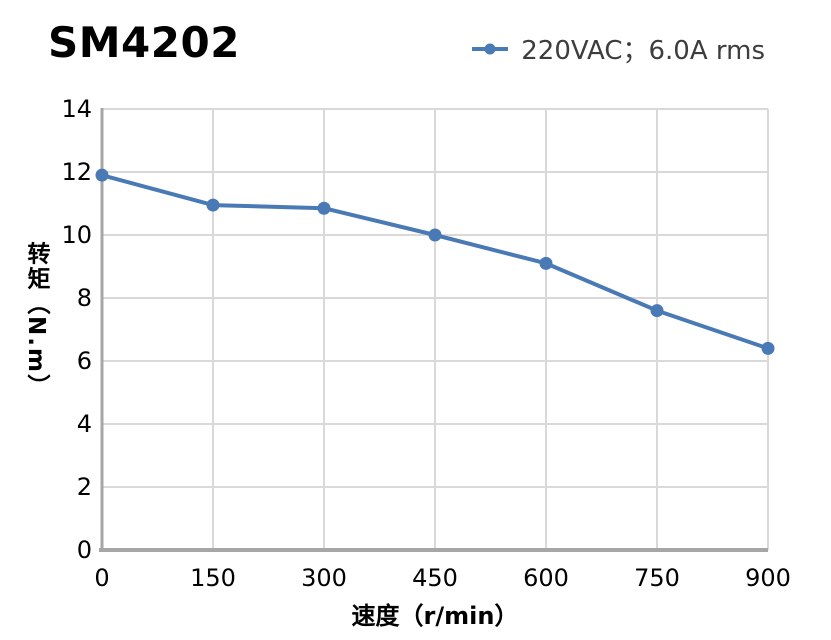 This screenshot has height=640, width=831. Describe the element at coordinates (435, 616) in the screenshot. I see `x-axis-title: 速度（r/min）` at that location.